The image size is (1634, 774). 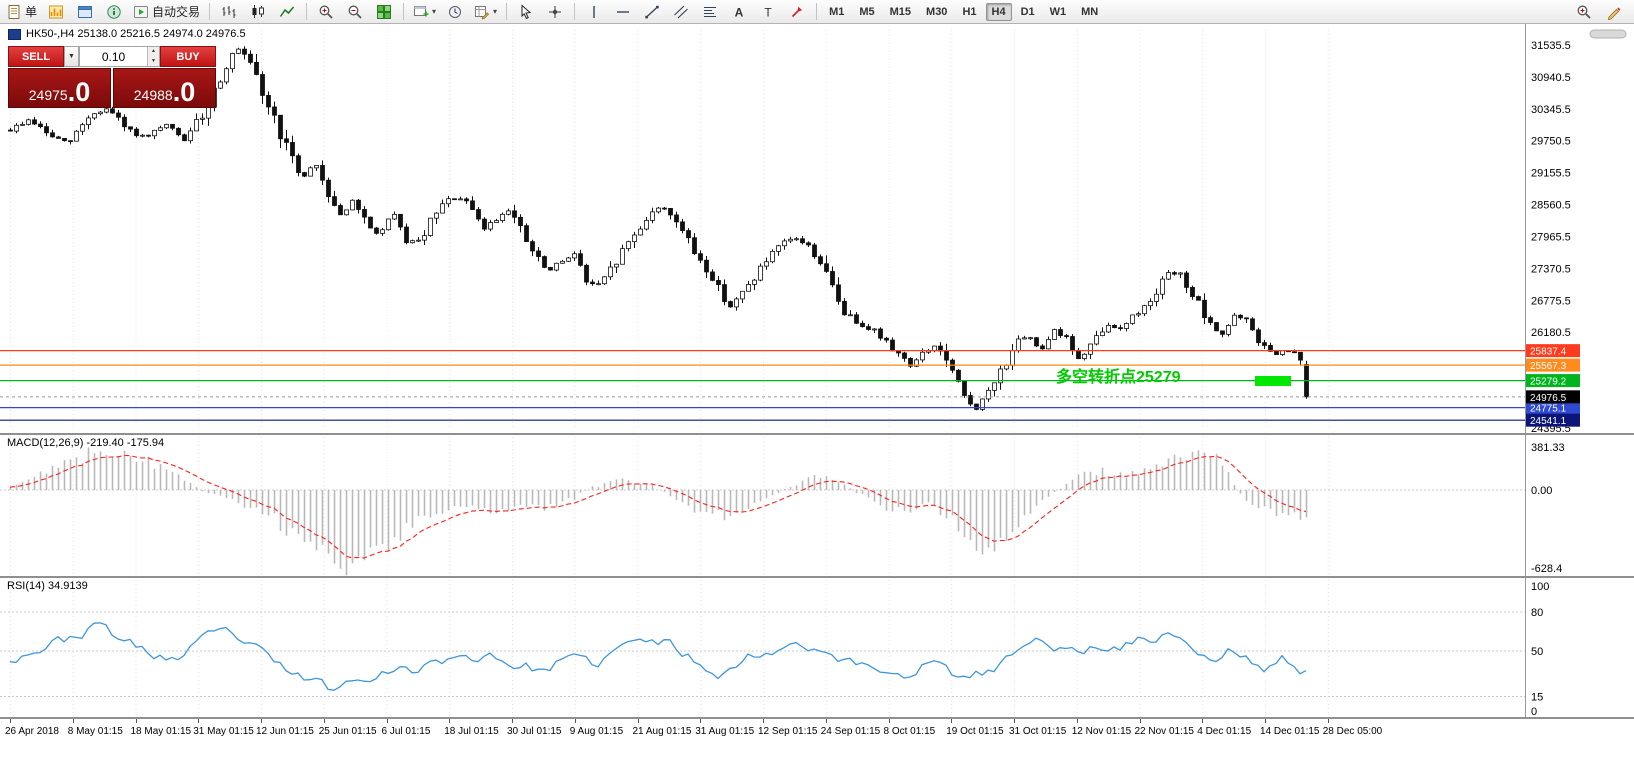 What do you see at coordinates (1534, 711) in the screenshot?
I see `rsi-axis-label: 0` at bounding box center [1534, 711].